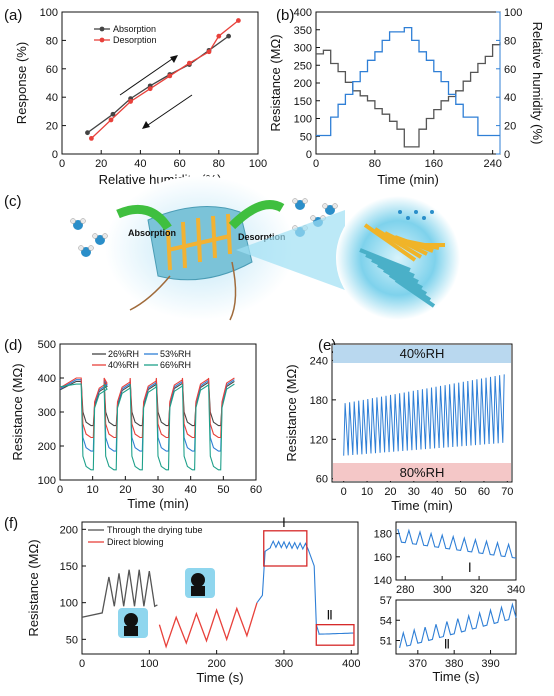 This screenshot has height=696, width=554. Describe the element at coordinates (507, 492) in the screenshot. I see `x-tick-label: 70` at that location.